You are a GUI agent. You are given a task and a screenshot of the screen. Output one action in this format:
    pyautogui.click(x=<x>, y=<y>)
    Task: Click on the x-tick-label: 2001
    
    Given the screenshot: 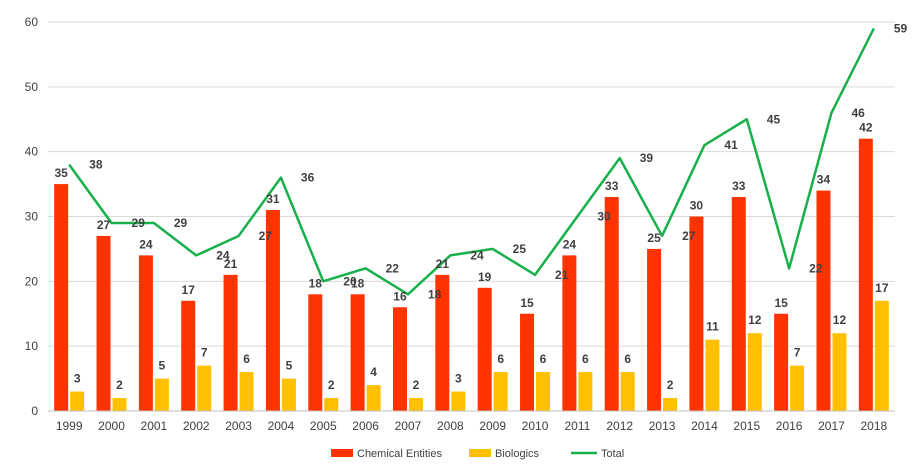 What is the action you would take?
    pyautogui.click(x=154, y=426)
    